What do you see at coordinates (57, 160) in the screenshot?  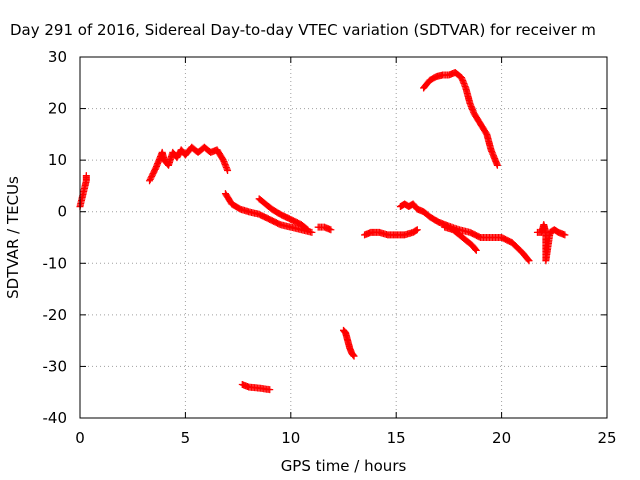 I see `y-tick-label: 10` at bounding box center [57, 160].